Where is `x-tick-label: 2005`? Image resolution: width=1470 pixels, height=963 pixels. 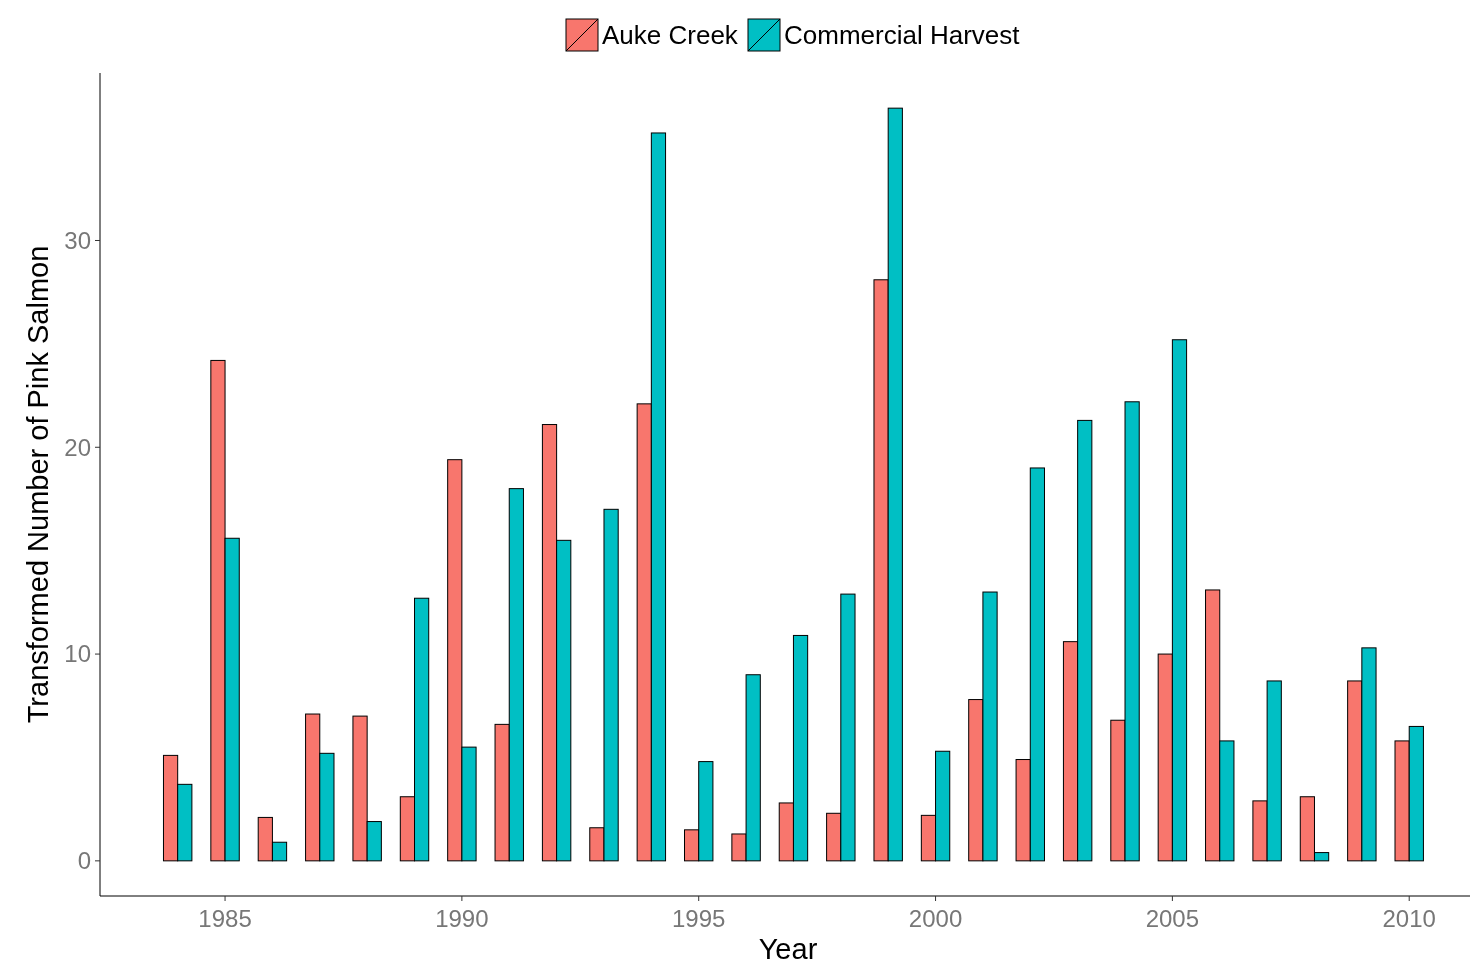 x-tick-label: 2005 is located at coordinates (1172, 918).